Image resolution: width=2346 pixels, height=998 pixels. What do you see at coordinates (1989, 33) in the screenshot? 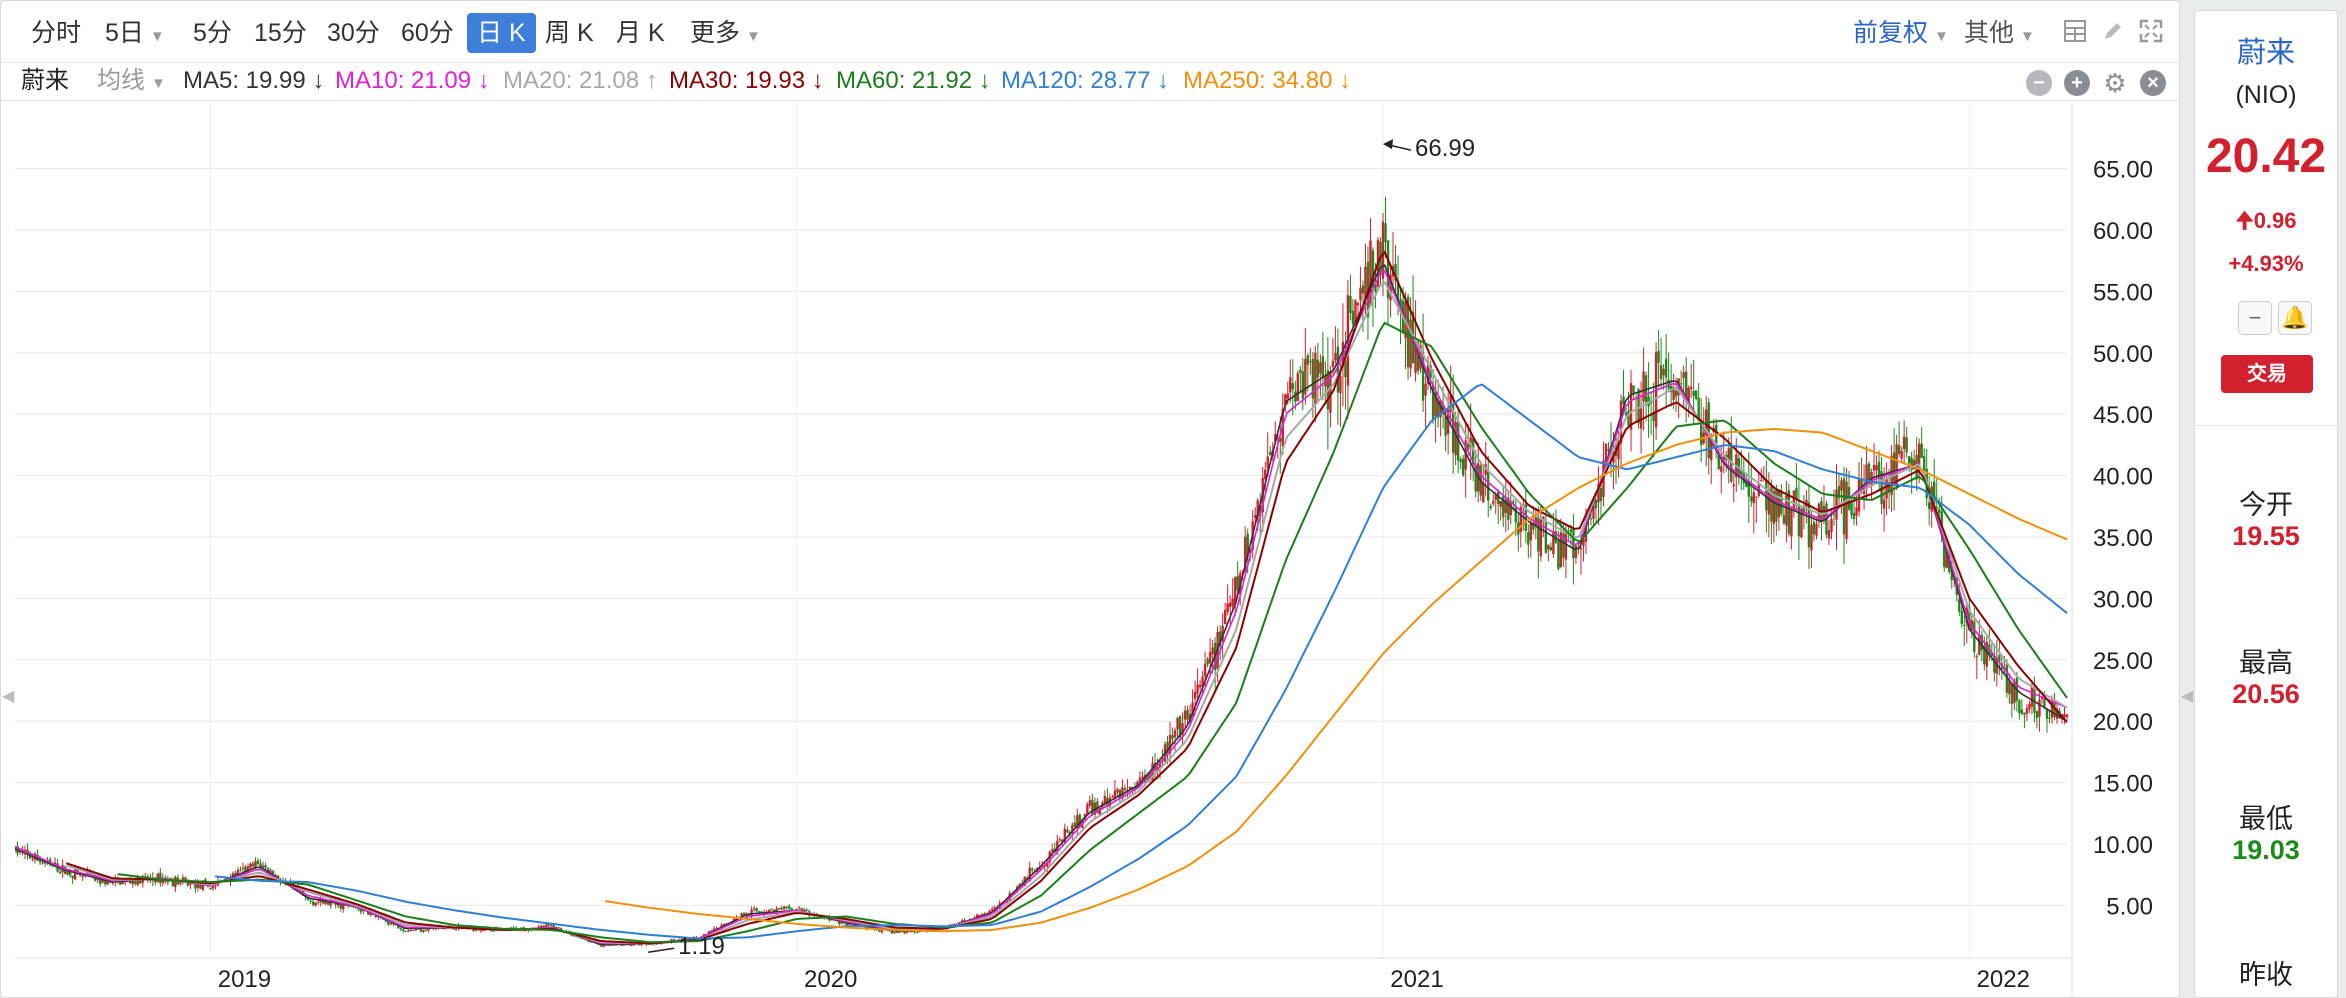
I see `other-label: 其他` at bounding box center [1989, 33].